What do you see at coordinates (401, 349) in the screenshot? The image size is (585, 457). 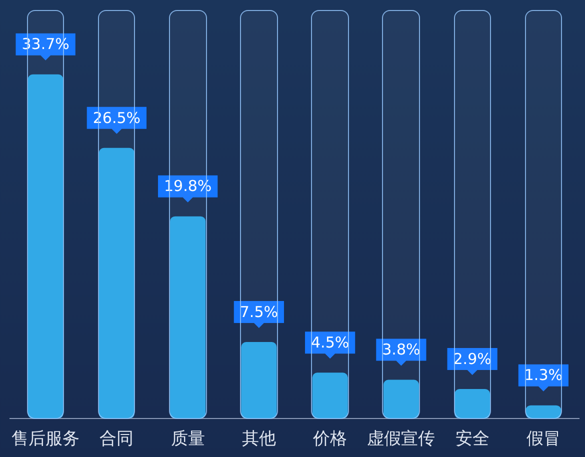 I see `data-label: 3.8%` at bounding box center [401, 349].